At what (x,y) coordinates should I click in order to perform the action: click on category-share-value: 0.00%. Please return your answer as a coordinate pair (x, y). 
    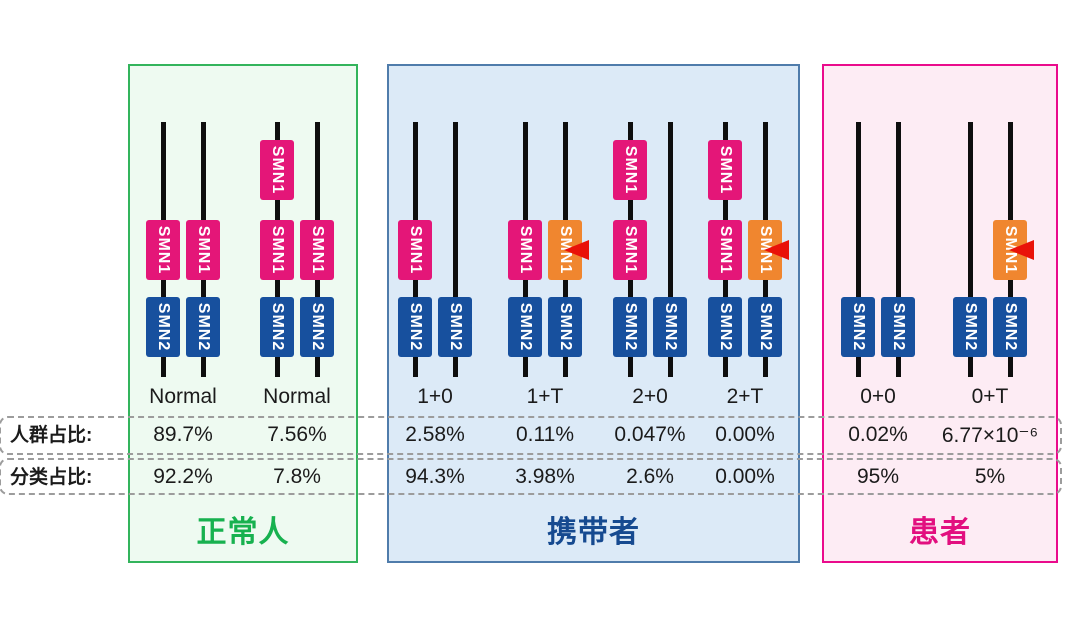
    Looking at the image, I should click on (745, 476).